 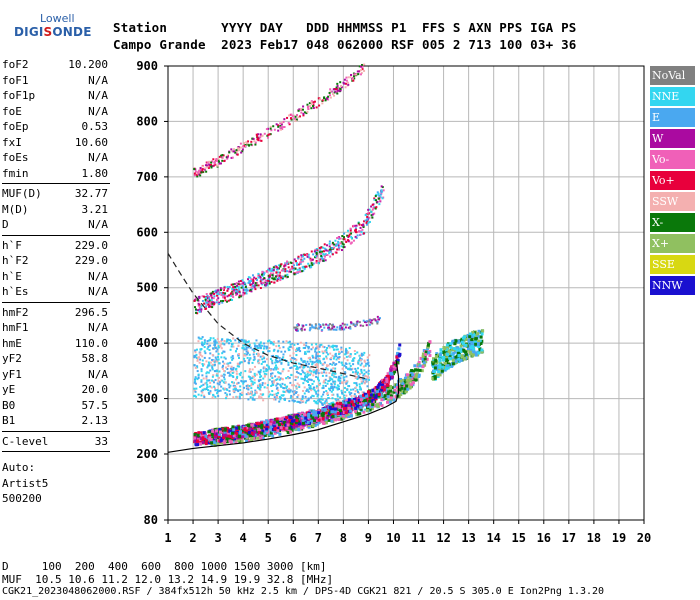 What do you see at coordinates (147, 288) in the screenshot?
I see `y-tick-label: 500` at bounding box center [147, 288].